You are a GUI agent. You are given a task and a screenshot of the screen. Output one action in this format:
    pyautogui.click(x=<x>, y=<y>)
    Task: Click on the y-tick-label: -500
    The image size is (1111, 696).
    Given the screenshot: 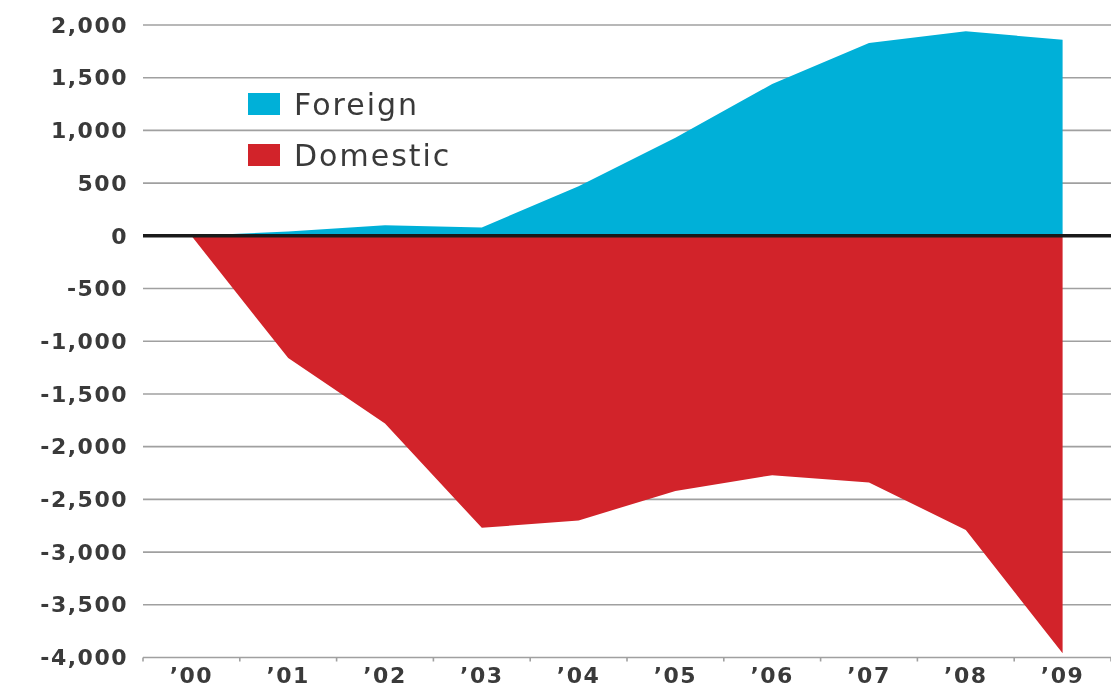 What is the action you would take?
    pyautogui.click(x=97, y=289)
    